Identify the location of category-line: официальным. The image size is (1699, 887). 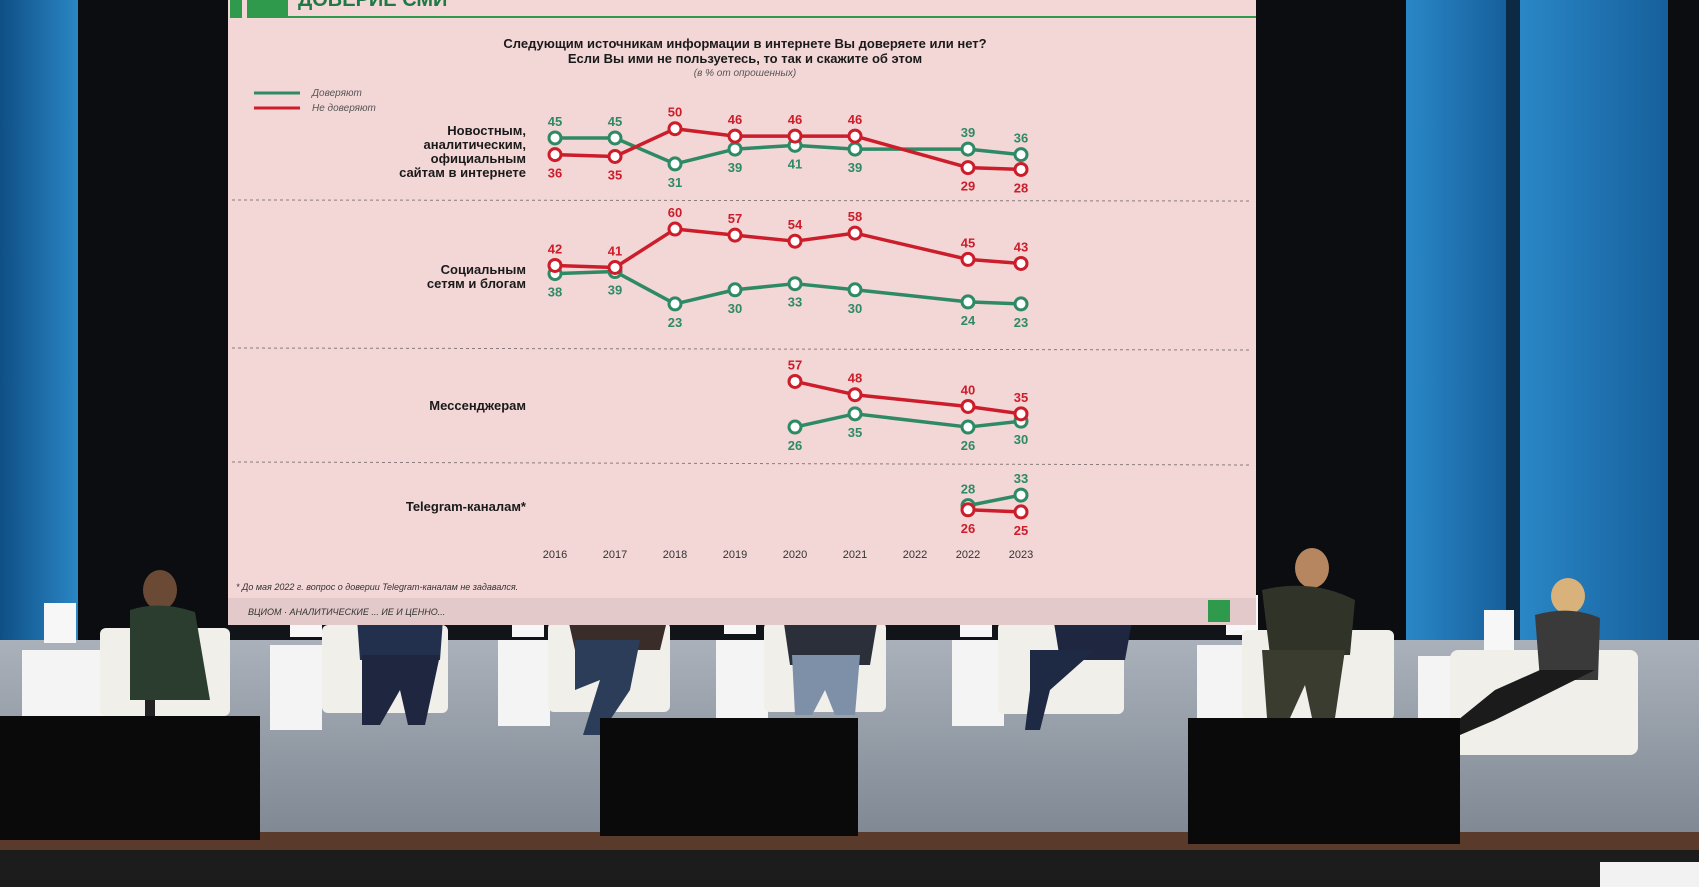
(478, 158).